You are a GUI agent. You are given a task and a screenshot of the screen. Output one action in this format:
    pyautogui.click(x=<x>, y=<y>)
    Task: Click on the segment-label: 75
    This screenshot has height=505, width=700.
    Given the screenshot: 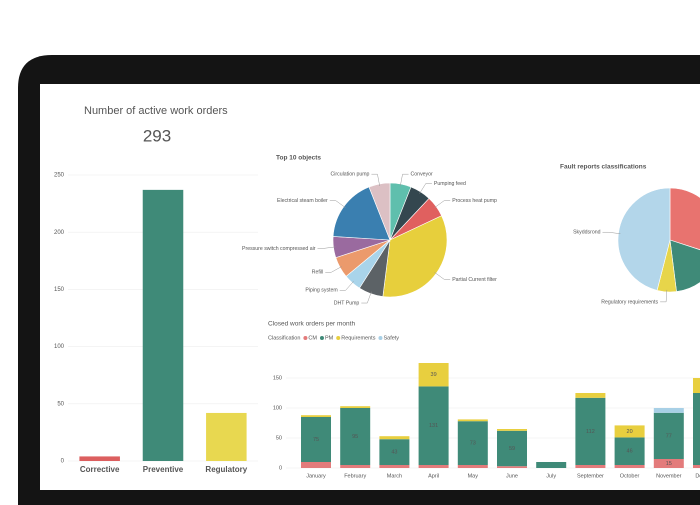 What is the action you would take?
    pyautogui.click(x=316, y=440)
    